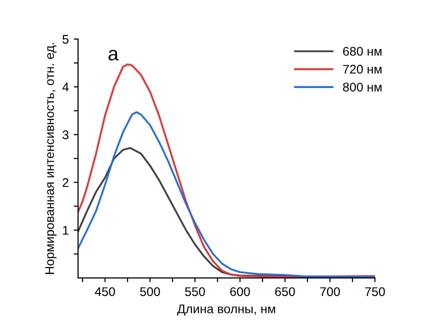 The image size is (436, 334). What do you see at coordinates (195, 291) in the screenshot?
I see `x-tick-label: 550` at bounding box center [195, 291].